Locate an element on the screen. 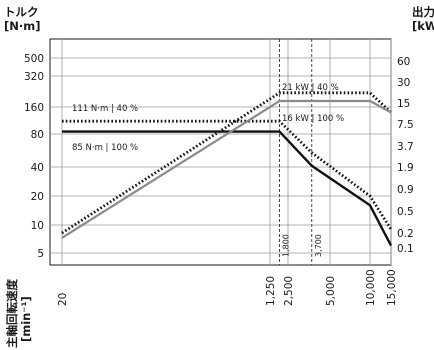  marker-label: 3,700 is located at coordinates (318, 245).